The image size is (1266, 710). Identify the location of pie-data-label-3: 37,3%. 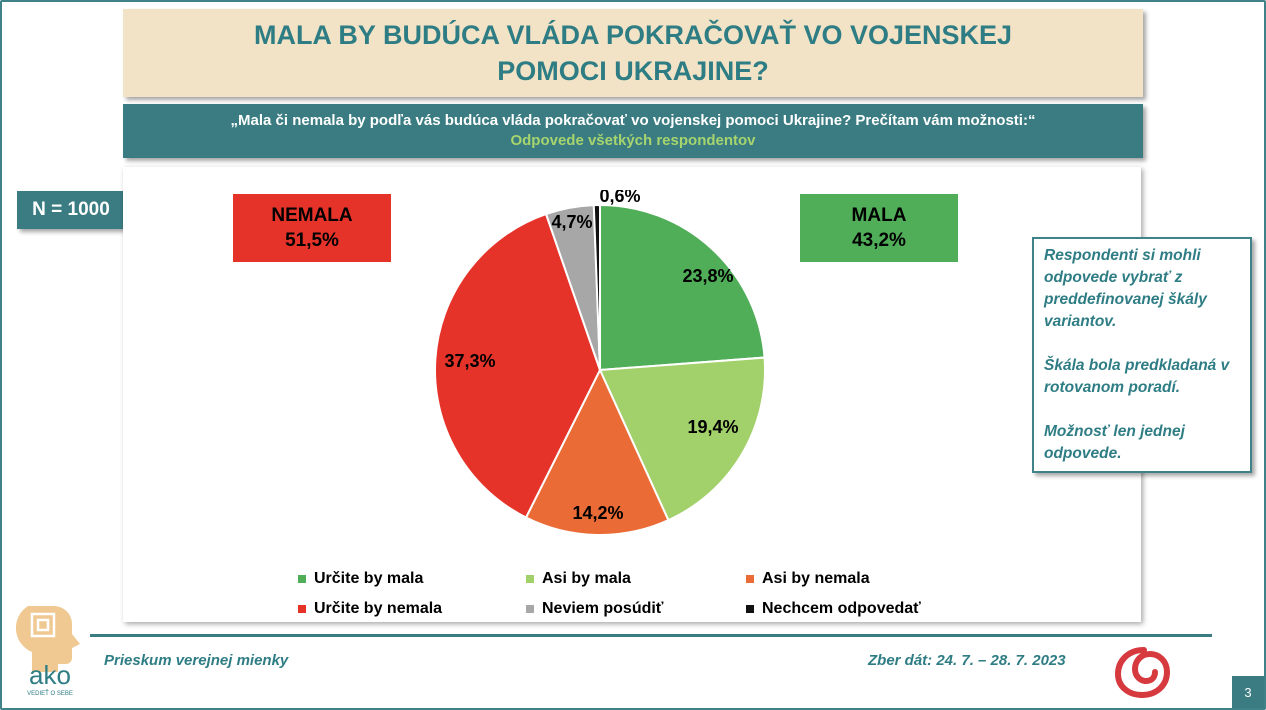
(469, 361).